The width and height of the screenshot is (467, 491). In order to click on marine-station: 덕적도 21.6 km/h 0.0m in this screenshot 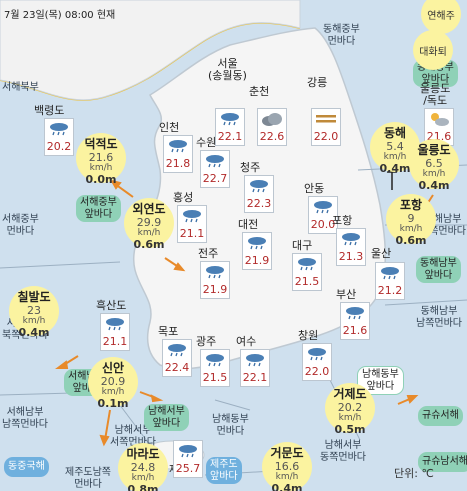, I will do `click(101, 159)`.